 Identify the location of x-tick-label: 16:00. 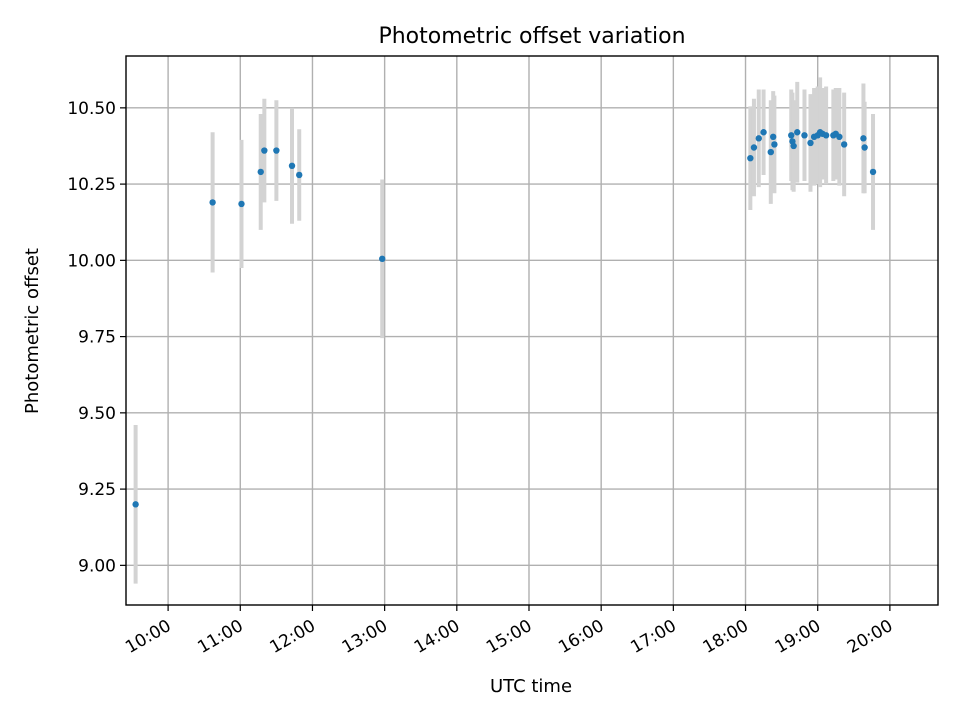
(581, 637).